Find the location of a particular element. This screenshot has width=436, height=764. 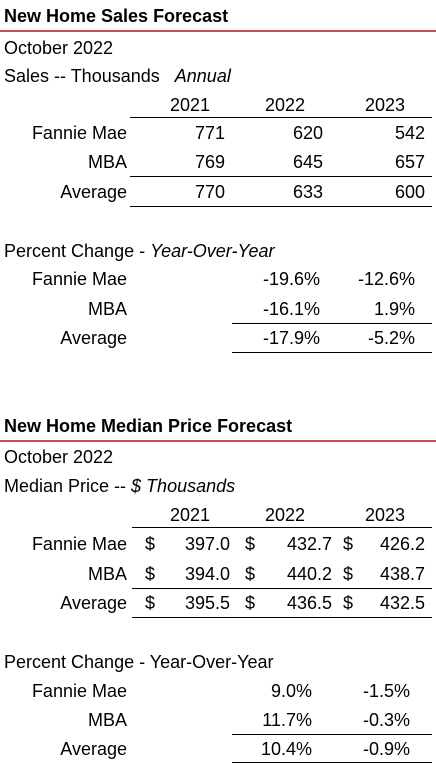

price-pct-bottom-rule is located at coordinates (332, 762).